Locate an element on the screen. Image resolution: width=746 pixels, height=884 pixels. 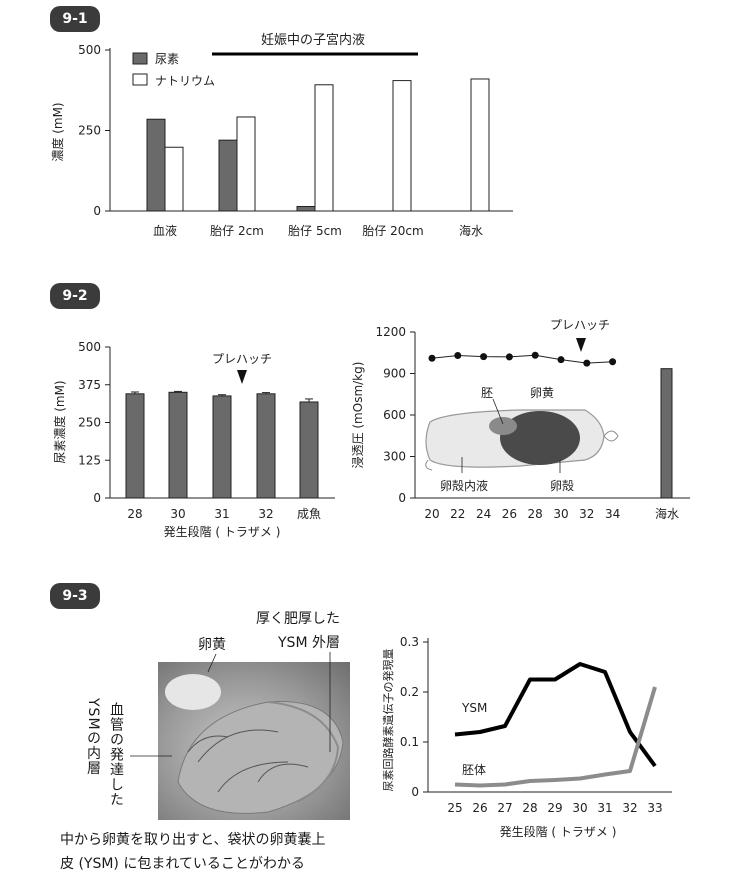
yolk-sac-photo is located at coordinates (254, 741).